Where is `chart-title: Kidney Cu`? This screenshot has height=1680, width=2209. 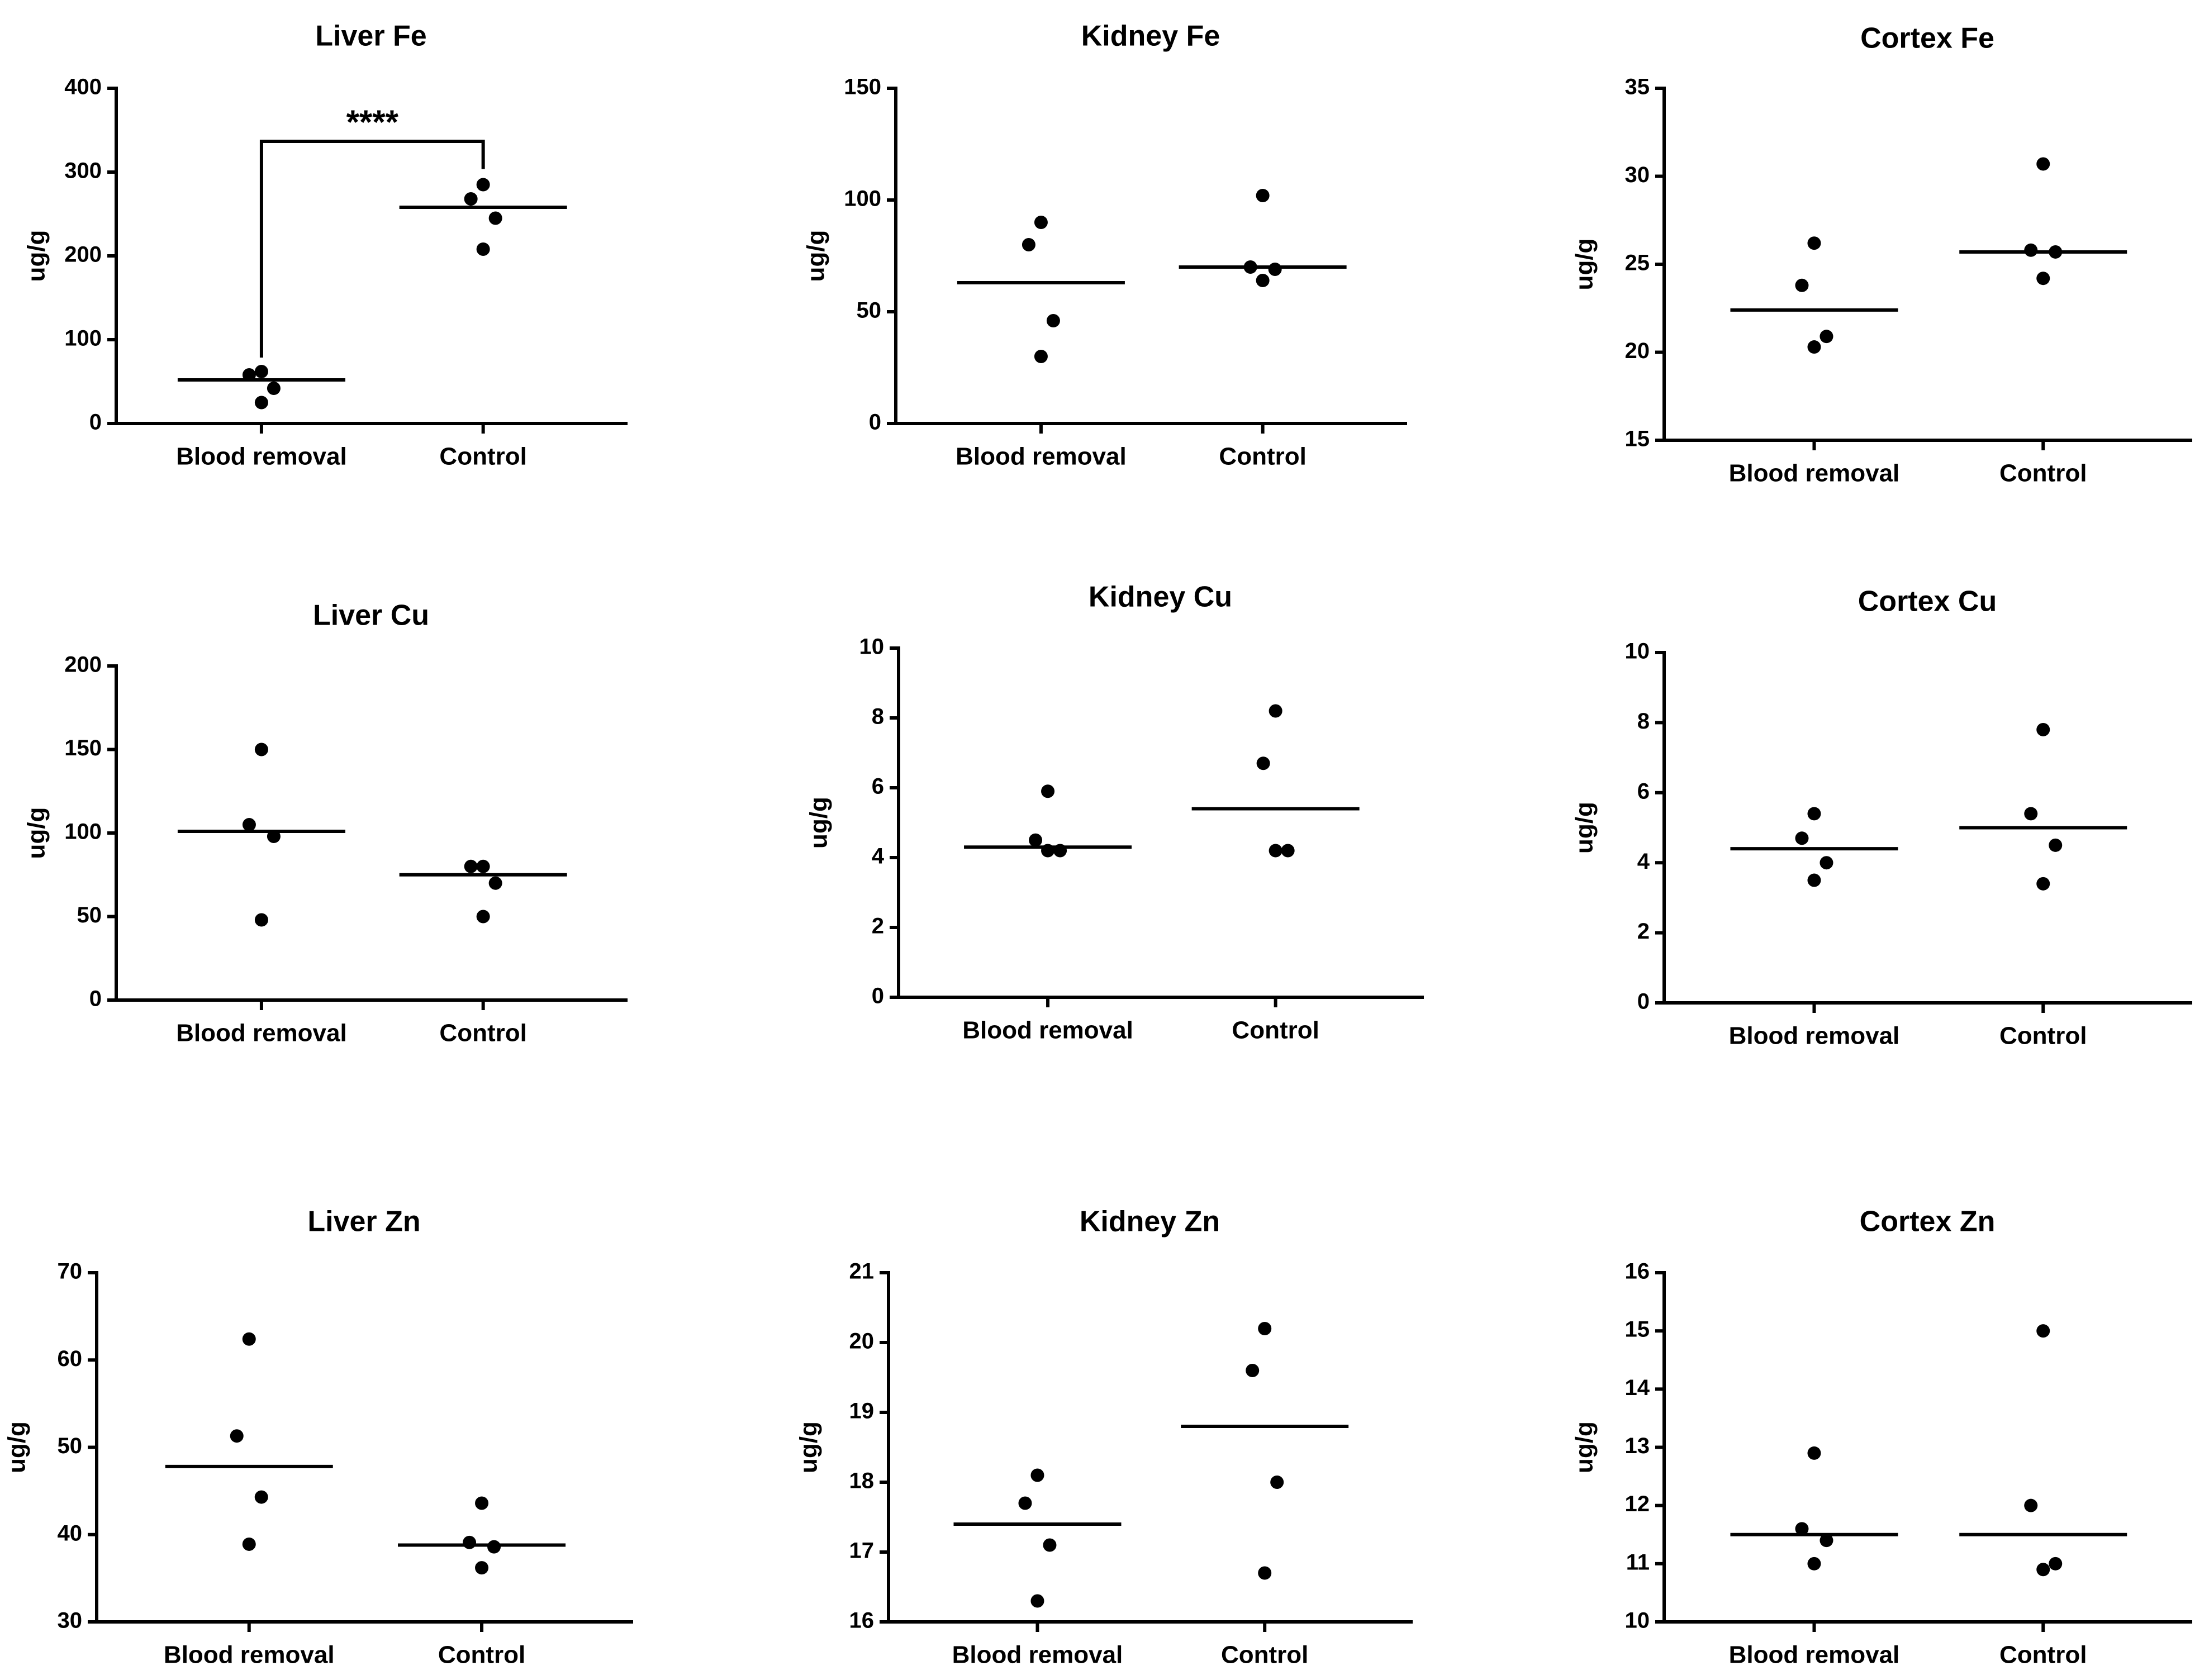
chart-title: Kidney Cu is located at coordinates (1161, 597).